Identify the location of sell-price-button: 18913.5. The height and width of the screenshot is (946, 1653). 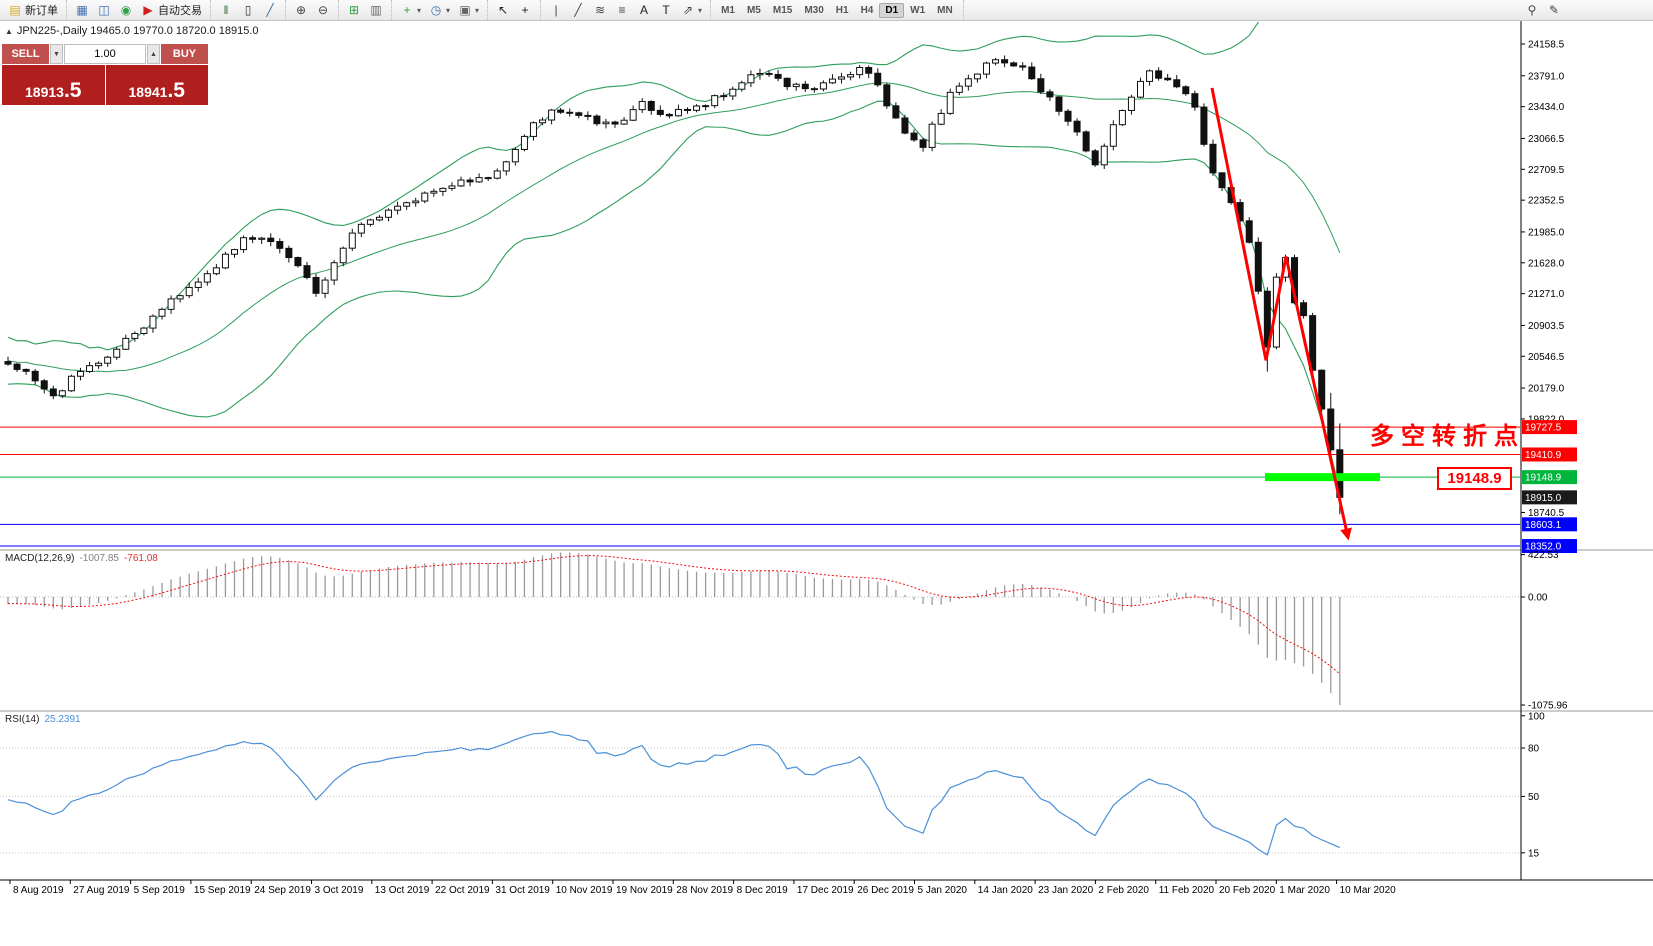
(53, 85).